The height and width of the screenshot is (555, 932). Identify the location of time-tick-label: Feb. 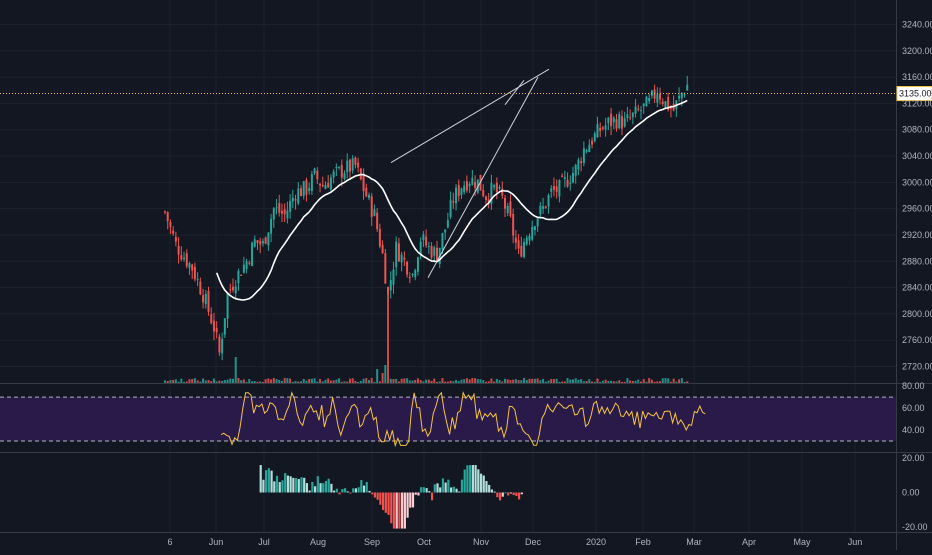
(643, 542).